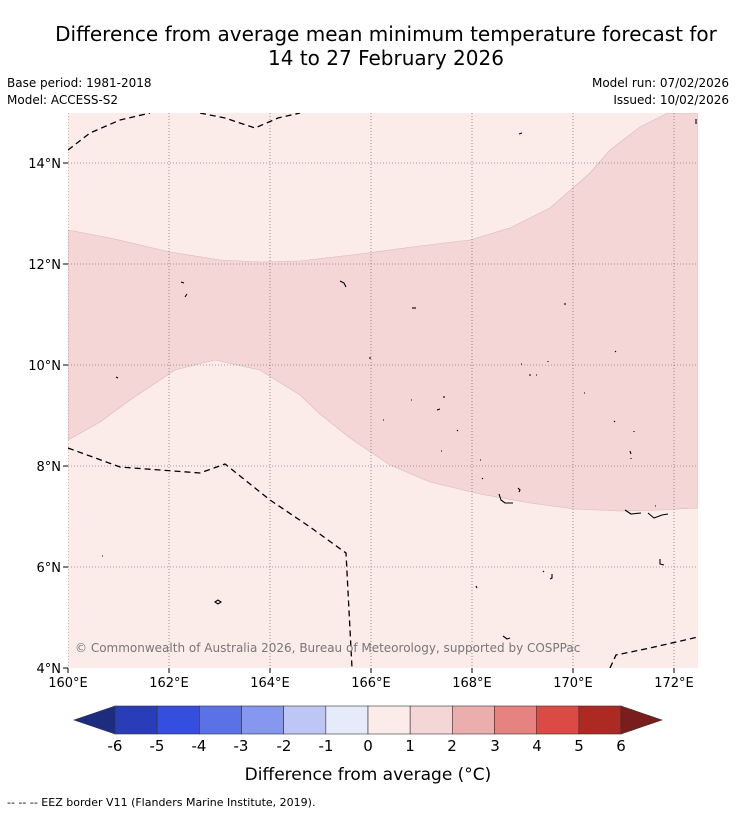 This screenshot has height=816, width=736. Describe the element at coordinates (49, 467) in the screenshot. I see `lat-tick-label: 8°N` at that location.